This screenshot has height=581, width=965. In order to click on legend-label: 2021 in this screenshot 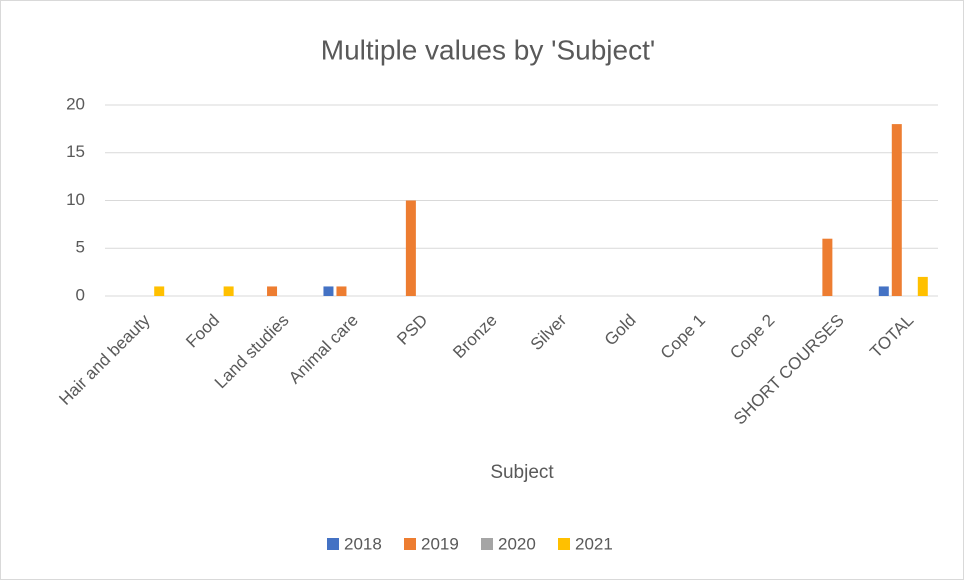, I will do `click(594, 543)`.